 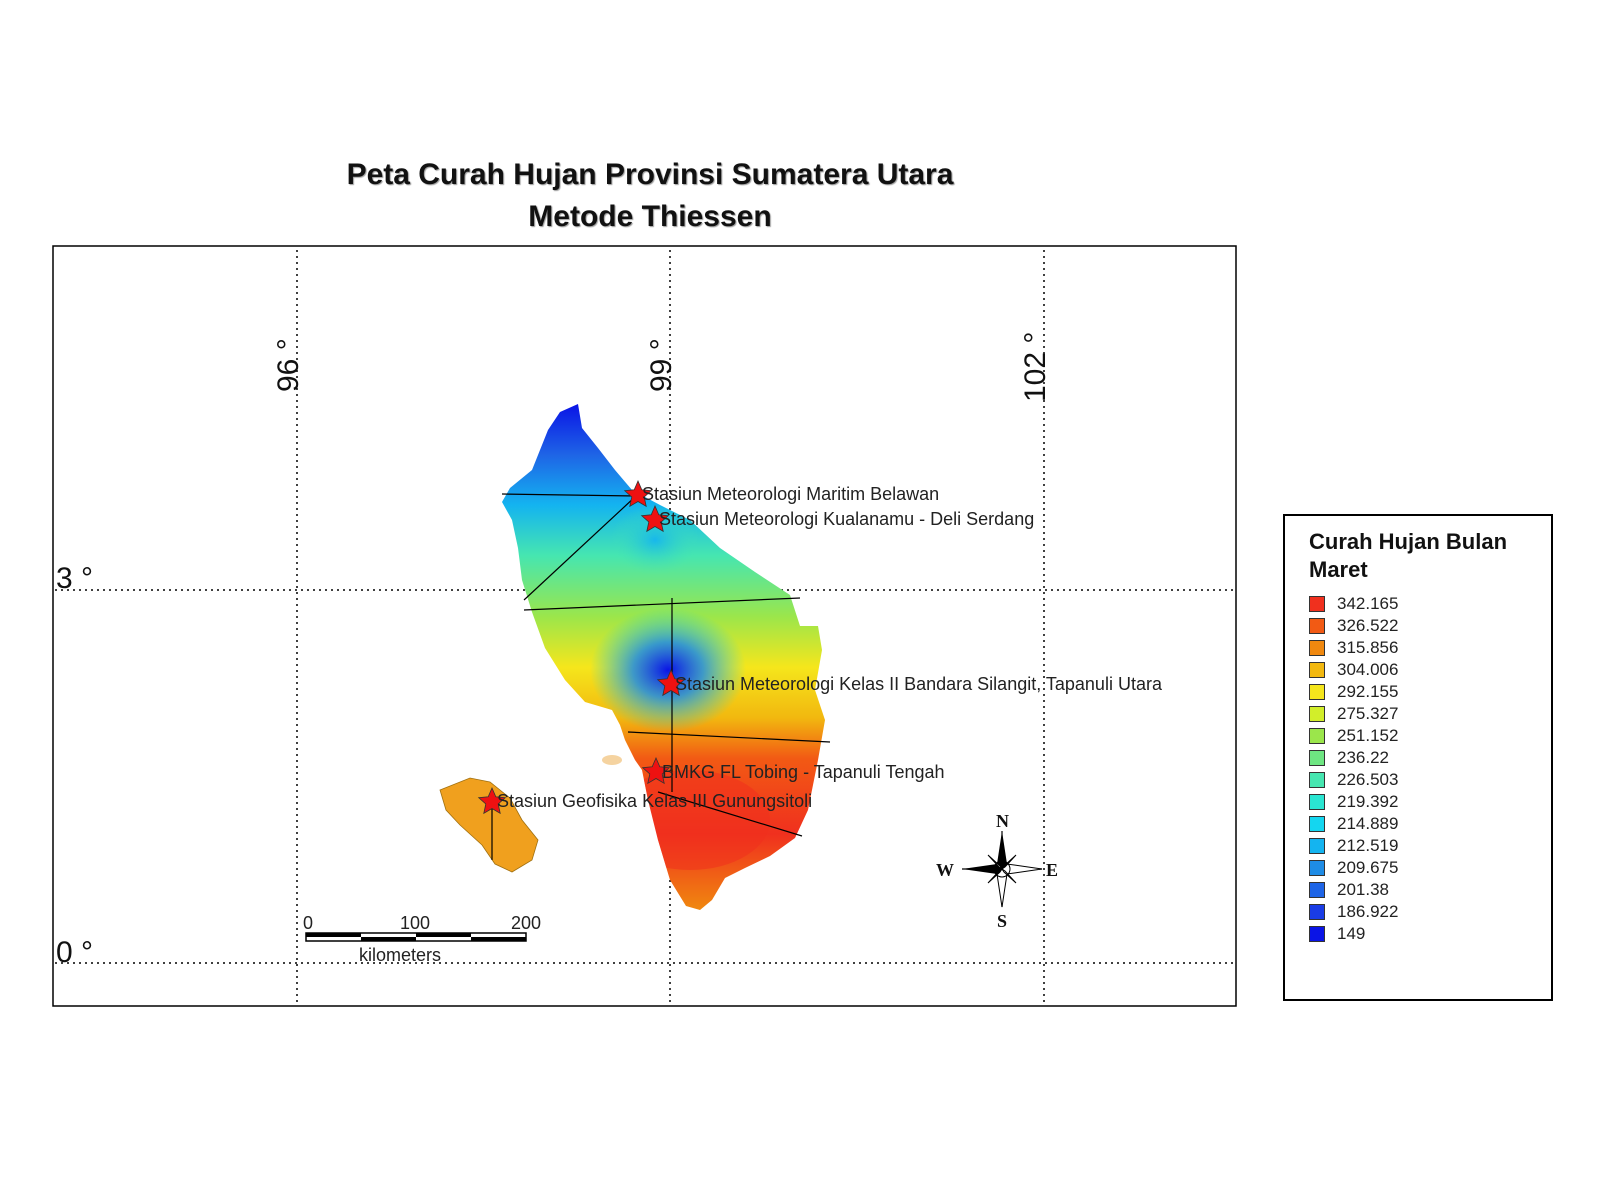 I want to click on scale-bar: 0 100 200 kilometers, so click(x=422, y=939).